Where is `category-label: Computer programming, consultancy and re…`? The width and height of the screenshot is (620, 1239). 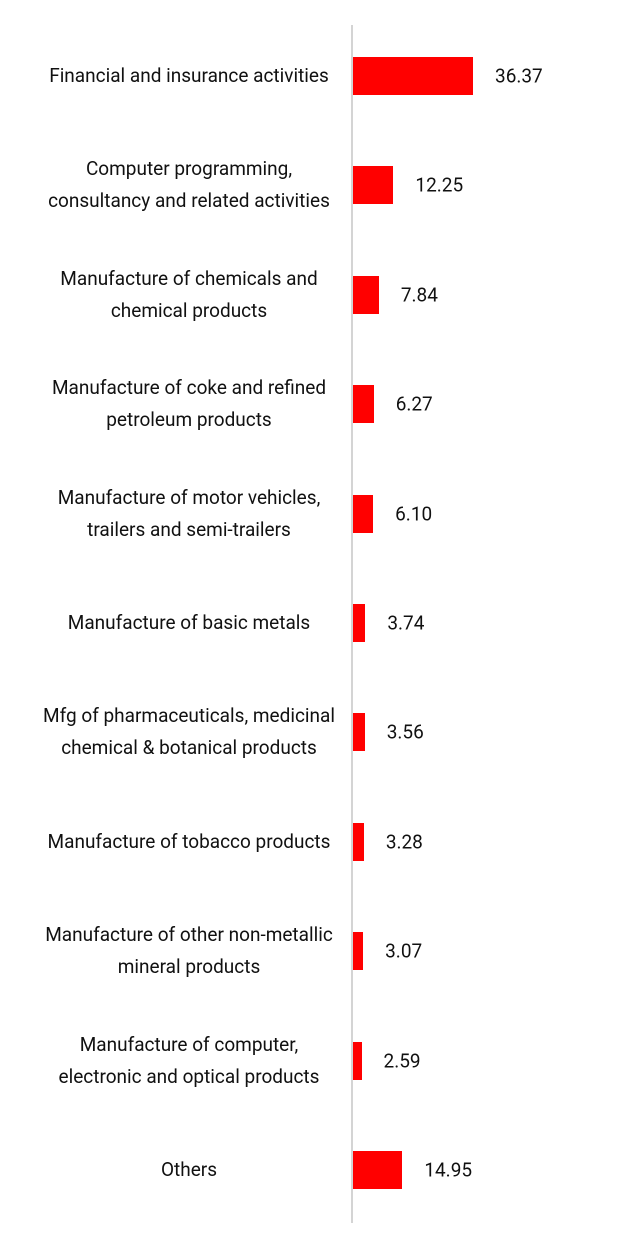 category-label: Computer programming, consultancy and re… is located at coordinates (189, 185).